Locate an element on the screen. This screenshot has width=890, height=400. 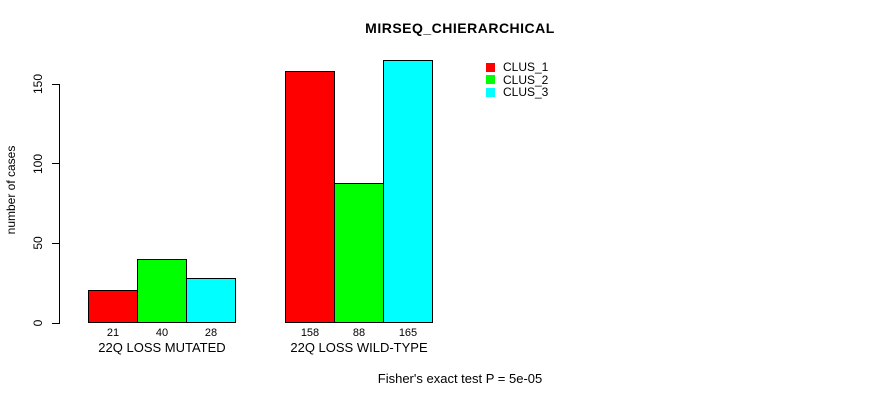
y-axis-line is located at coordinates (59, 204).